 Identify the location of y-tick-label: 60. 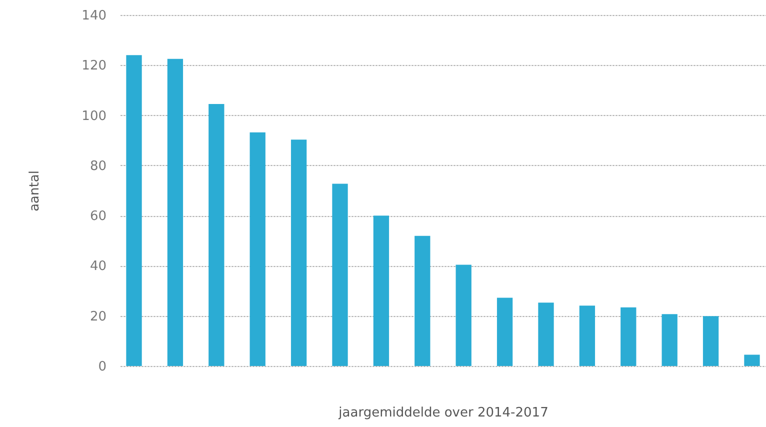
(98, 216).